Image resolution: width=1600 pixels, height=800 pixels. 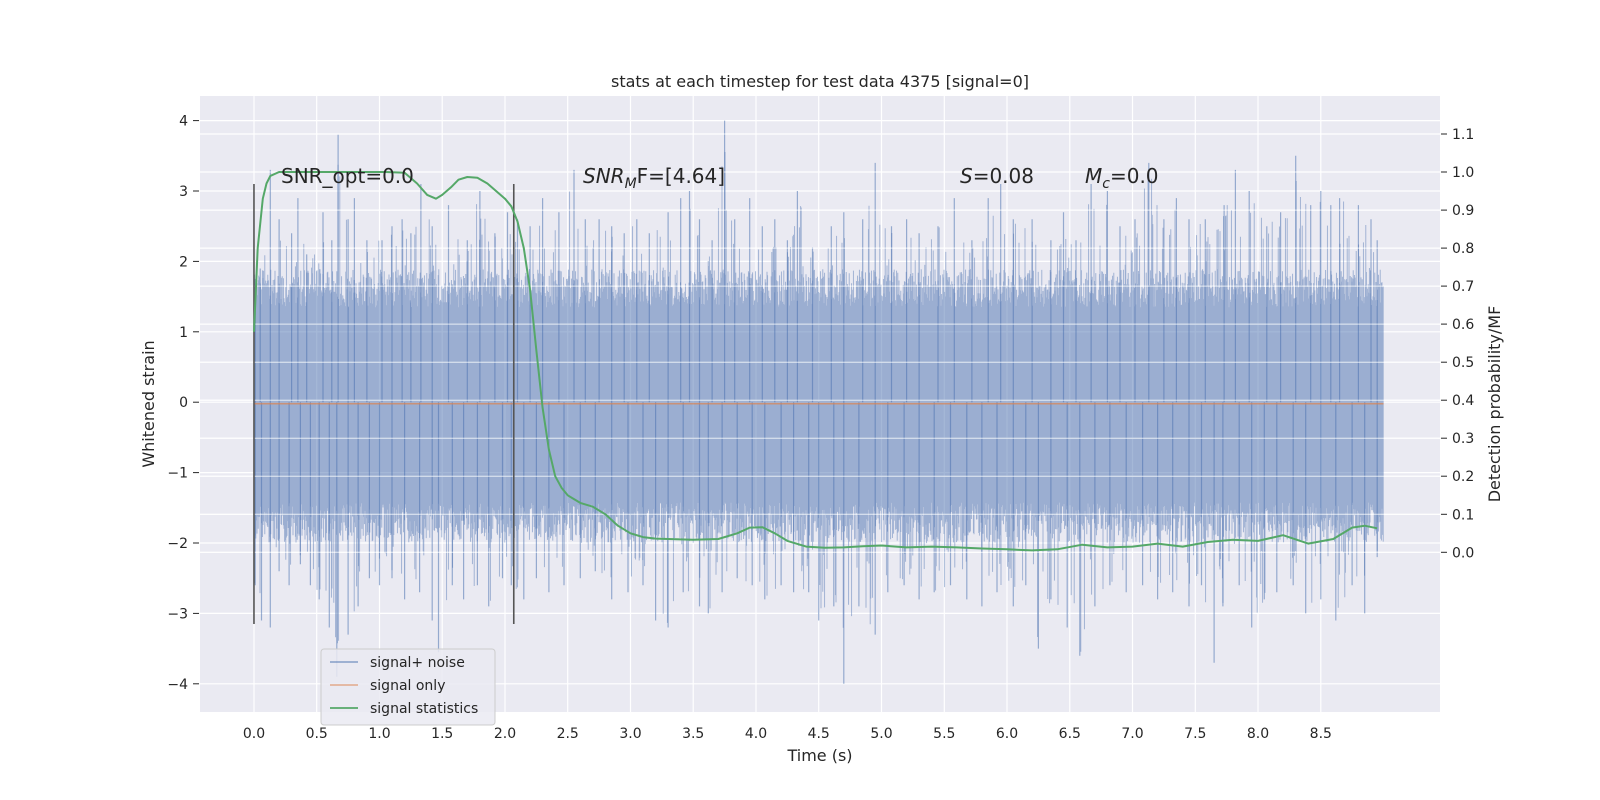 What do you see at coordinates (417, 663) in the screenshot?
I see `legend-label-signal-noise: signal+ noise` at bounding box center [417, 663].